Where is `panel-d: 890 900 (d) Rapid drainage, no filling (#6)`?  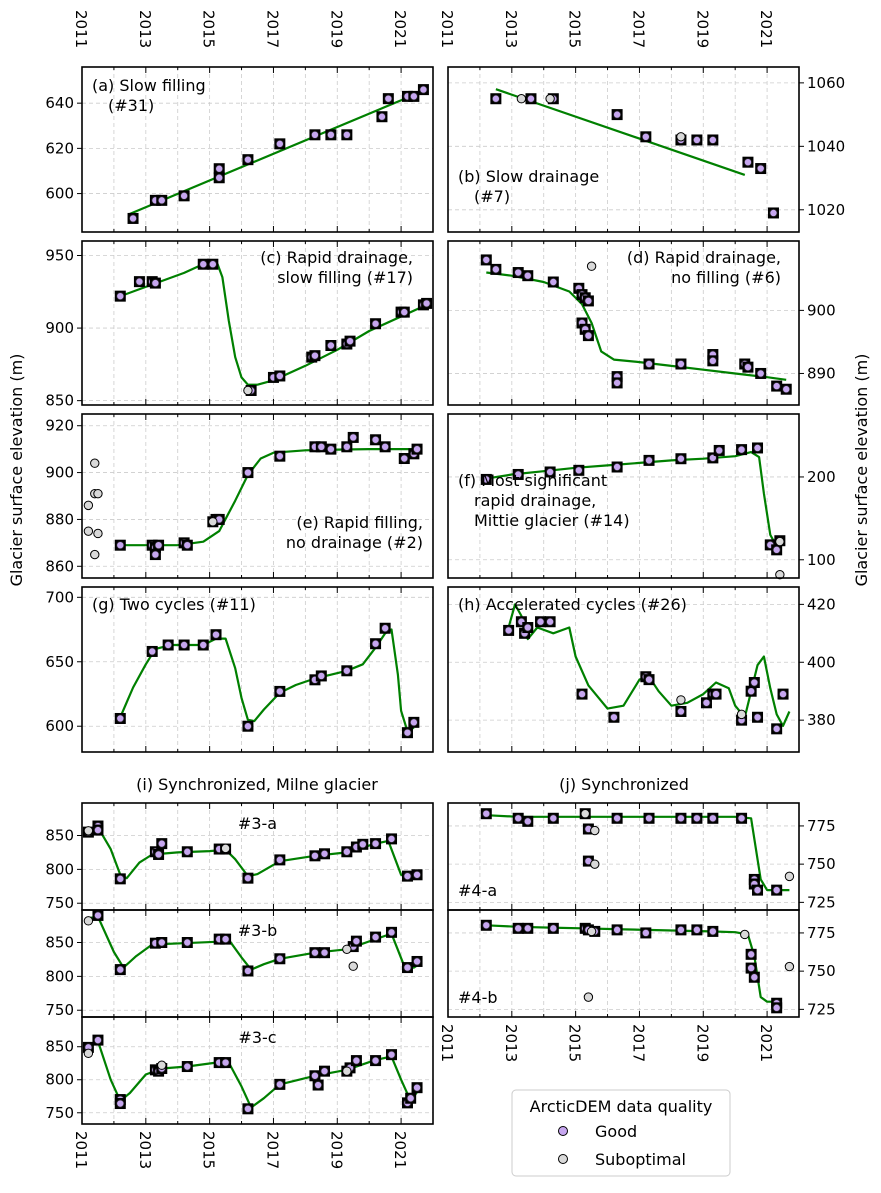
panel-d: 890 900 (d) Rapid drainage, no filling (#6) is located at coordinates (641, 323).